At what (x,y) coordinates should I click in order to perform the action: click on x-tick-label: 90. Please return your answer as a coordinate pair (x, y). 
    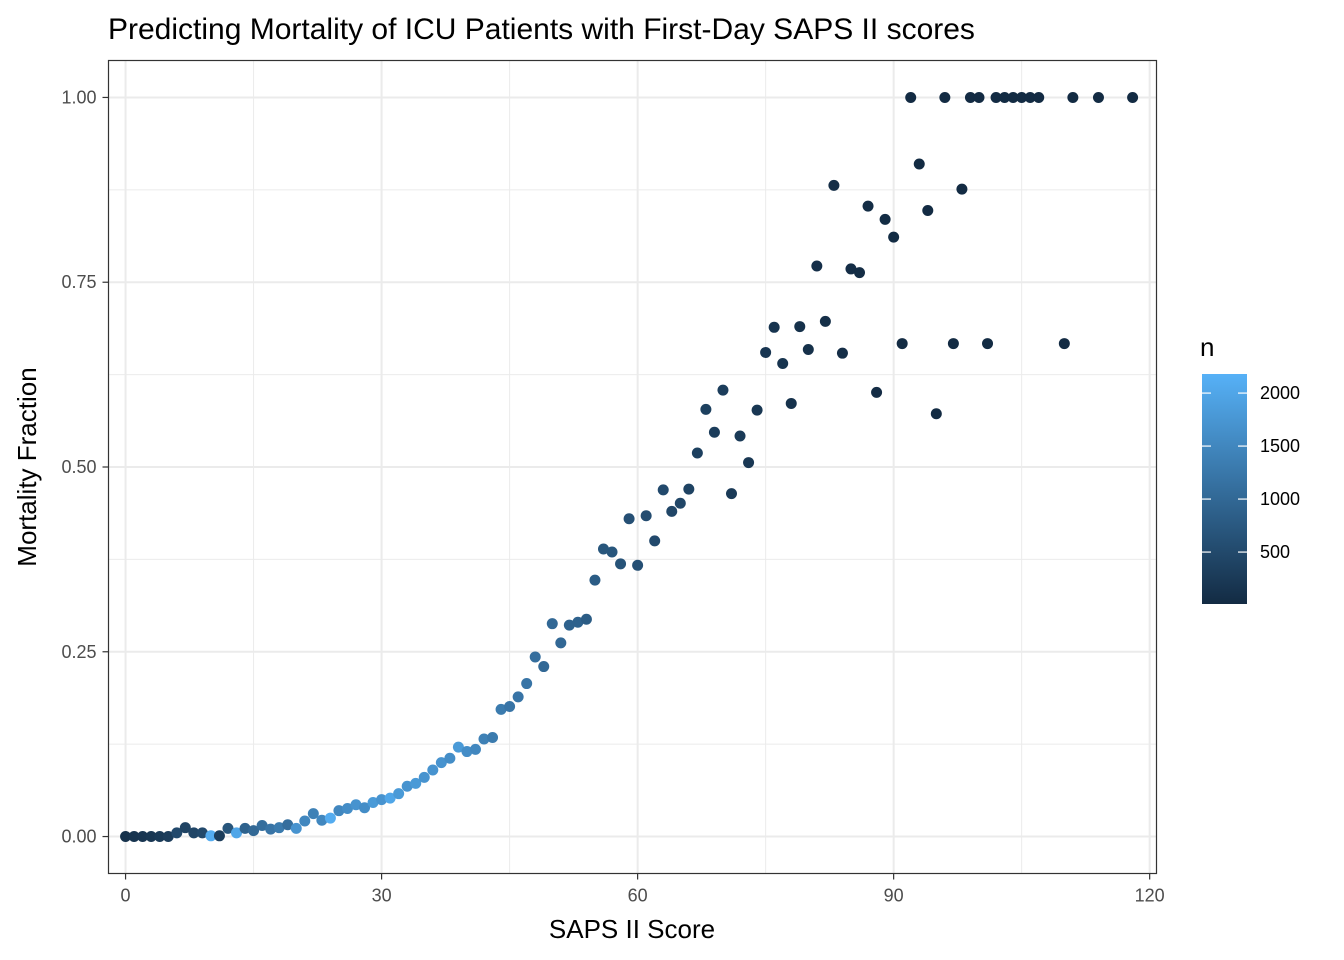
    Looking at the image, I should click on (894, 896).